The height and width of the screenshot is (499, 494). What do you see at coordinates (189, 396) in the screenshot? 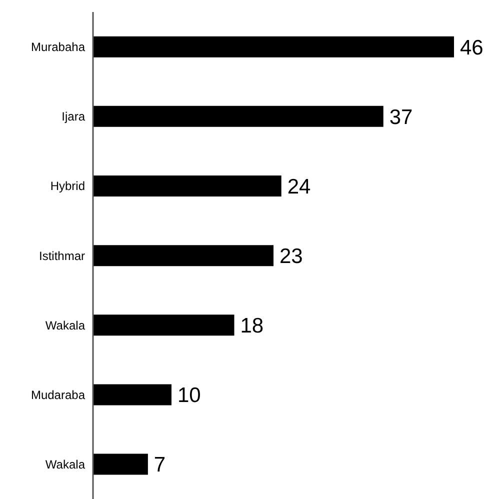
I see `data-label: 10` at bounding box center [189, 396].